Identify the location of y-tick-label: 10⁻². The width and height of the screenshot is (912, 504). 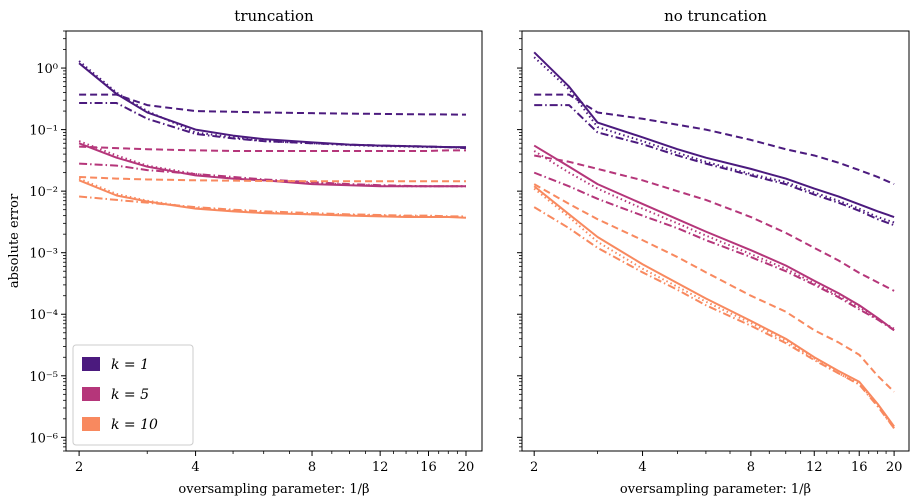
(43, 192).